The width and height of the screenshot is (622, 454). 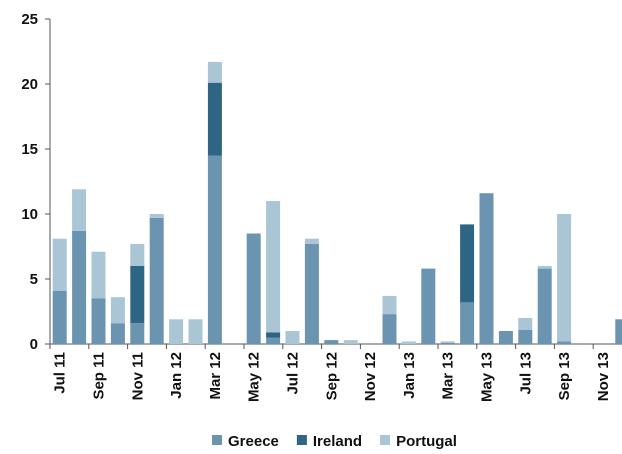 I want to click on x-tick-label: Mar 12, so click(x=215, y=376).